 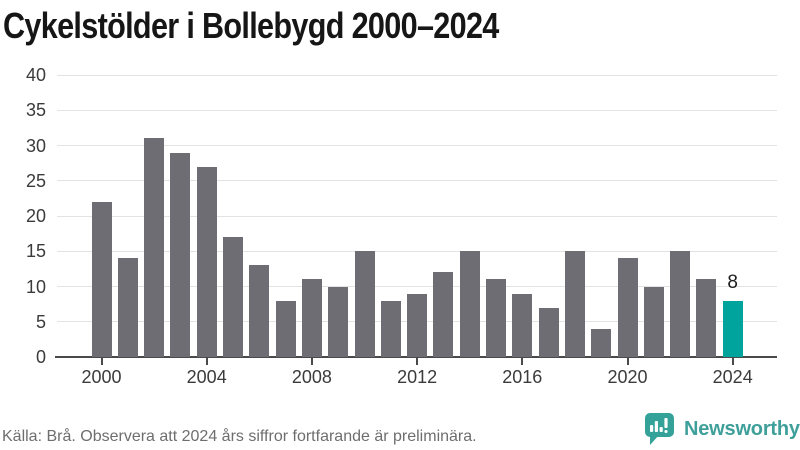 I want to click on y-axis-label: 35, so click(x=35, y=110).